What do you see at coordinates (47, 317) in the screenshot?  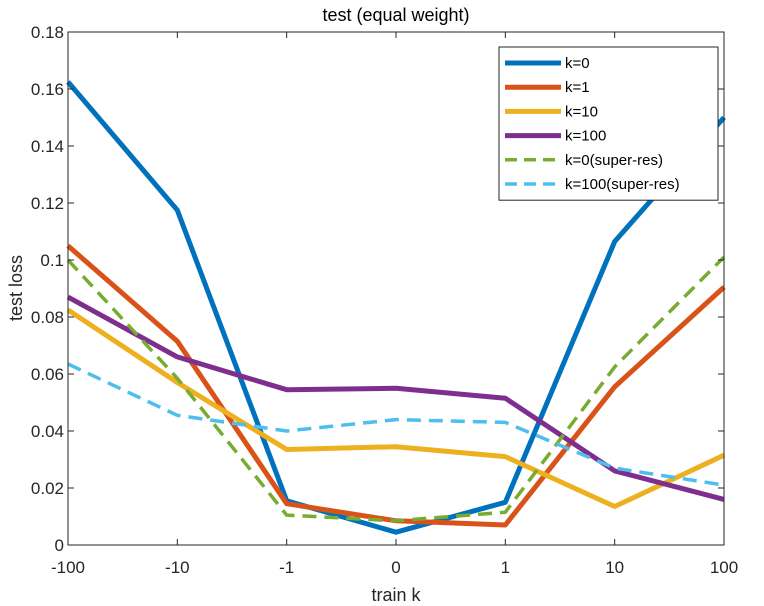 I see `y-tick-label: 0.08` at bounding box center [47, 317].